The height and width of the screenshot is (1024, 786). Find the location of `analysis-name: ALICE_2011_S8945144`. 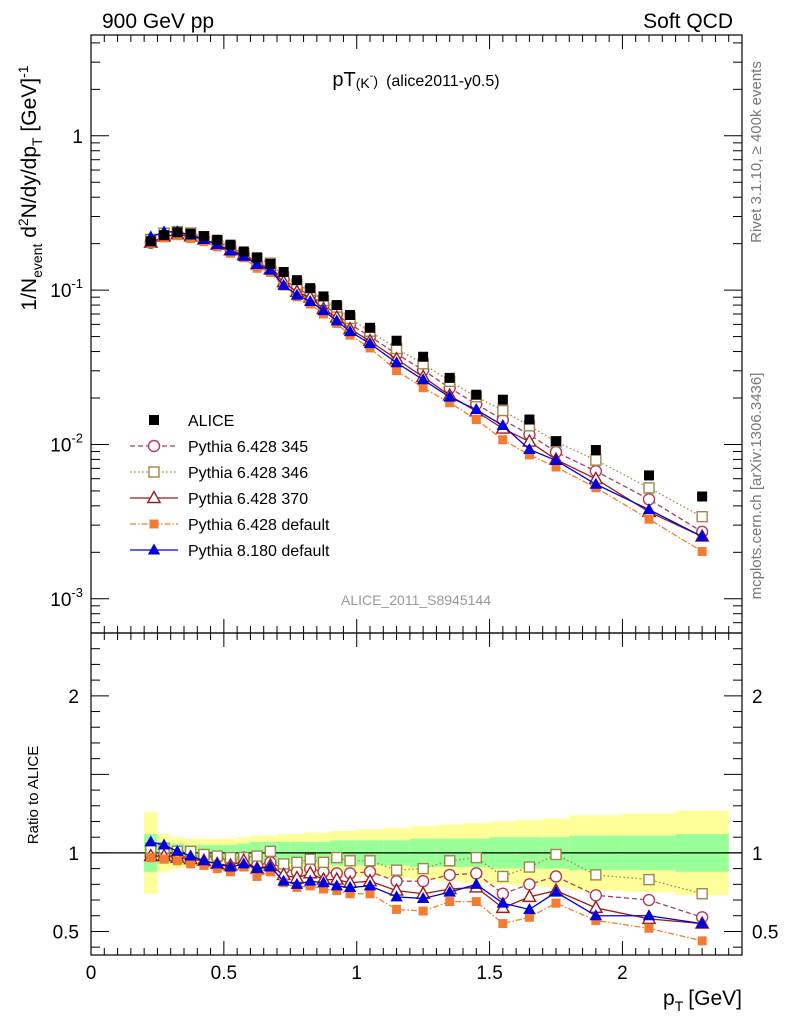

analysis-name: ALICE_2011_S8945144 is located at coordinates (416, 600).